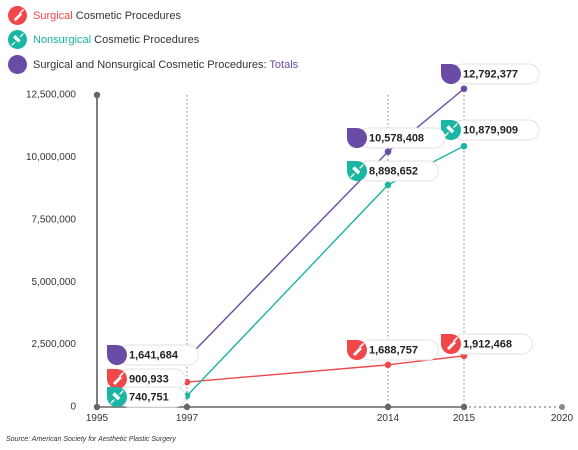 The image size is (578, 450). Describe the element at coordinates (17, 64) in the screenshot. I see `legend-swatch` at that location.